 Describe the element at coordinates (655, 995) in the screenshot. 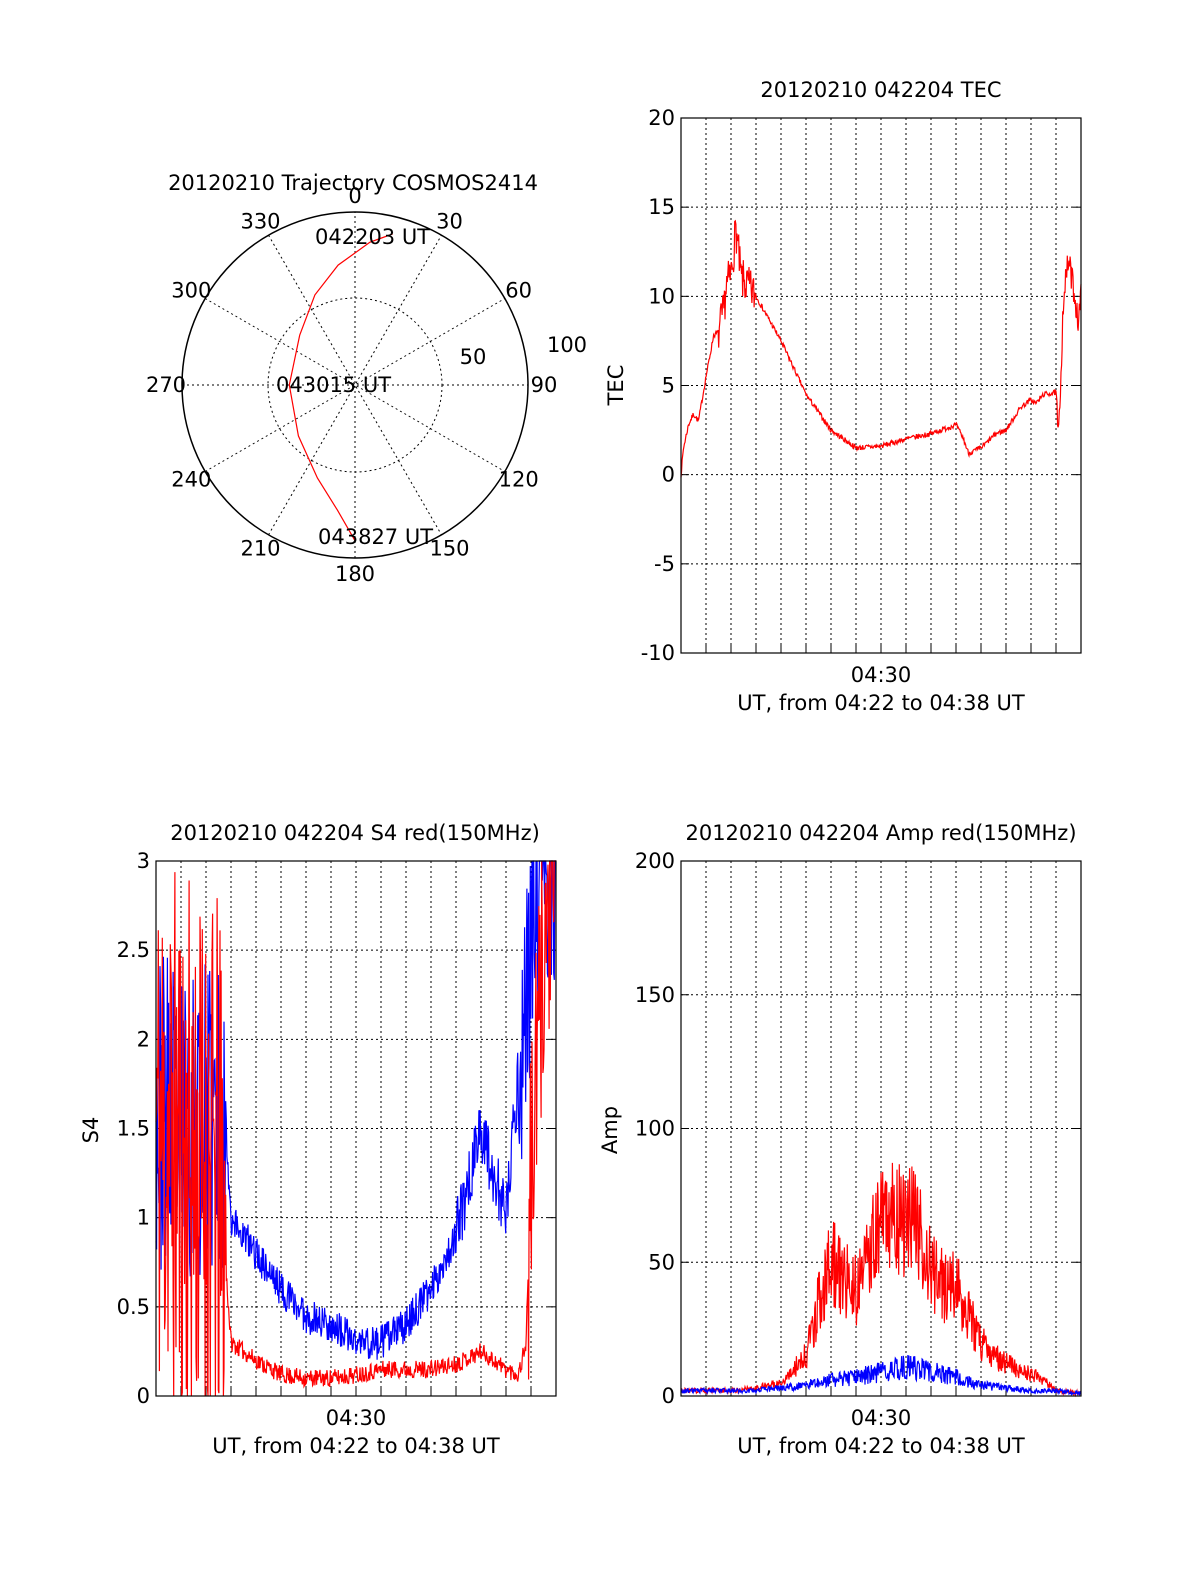

I see `y-tick-label: 150` at that location.